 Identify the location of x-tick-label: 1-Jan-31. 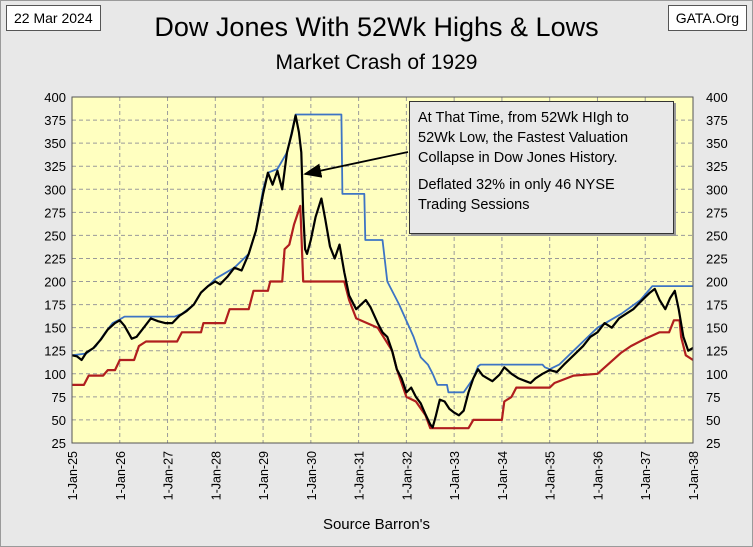
(360, 475).